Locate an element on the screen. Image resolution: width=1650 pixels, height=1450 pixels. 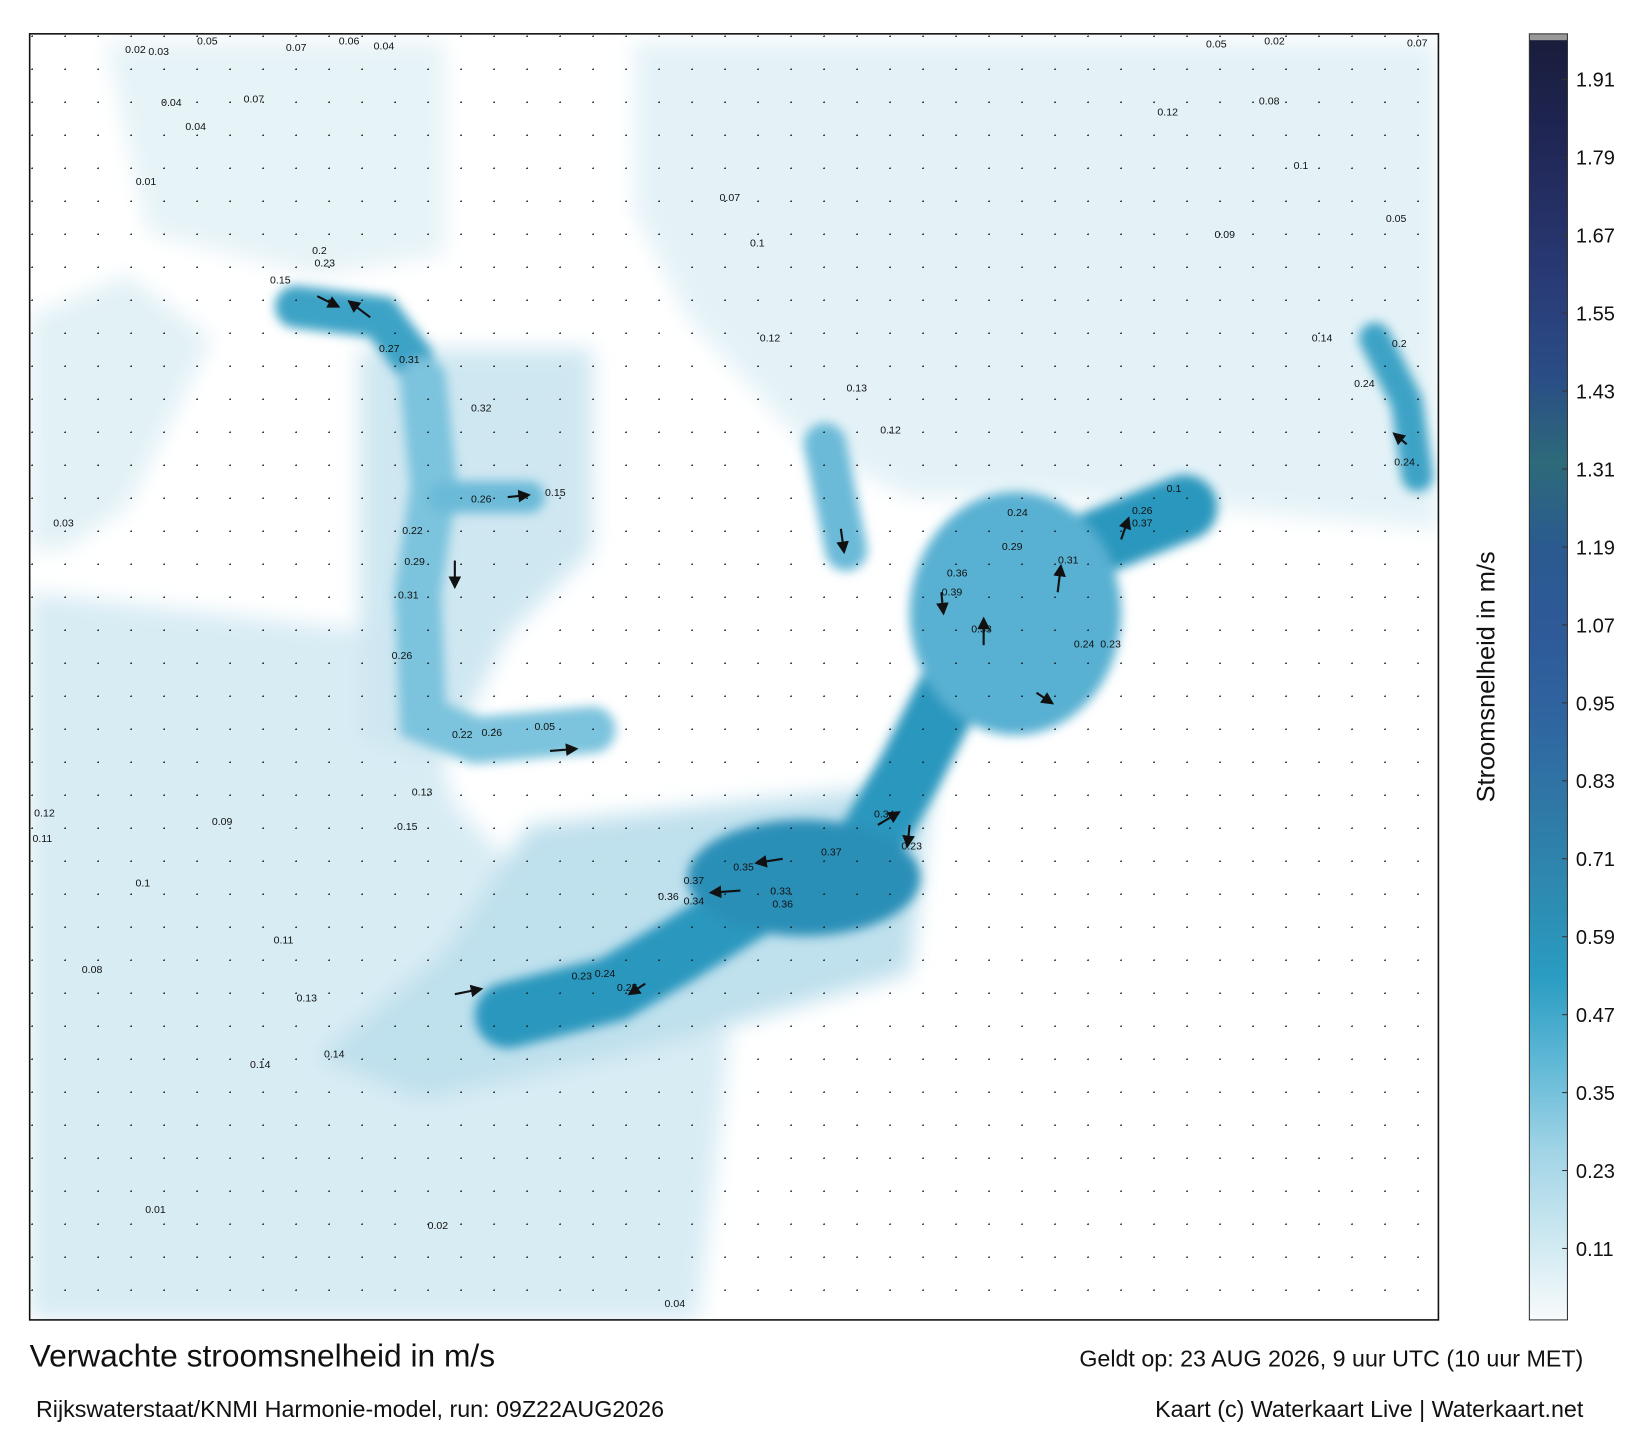
colorbar-fill is located at coordinates (1548, 676).